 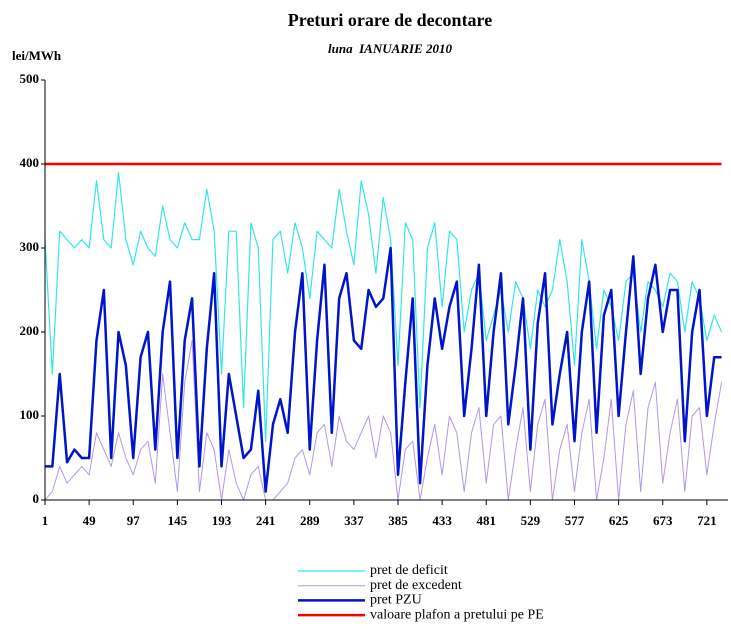 What do you see at coordinates (398, 520) in the screenshot?
I see `x-tick-label: 385` at bounding box center [398, 520].